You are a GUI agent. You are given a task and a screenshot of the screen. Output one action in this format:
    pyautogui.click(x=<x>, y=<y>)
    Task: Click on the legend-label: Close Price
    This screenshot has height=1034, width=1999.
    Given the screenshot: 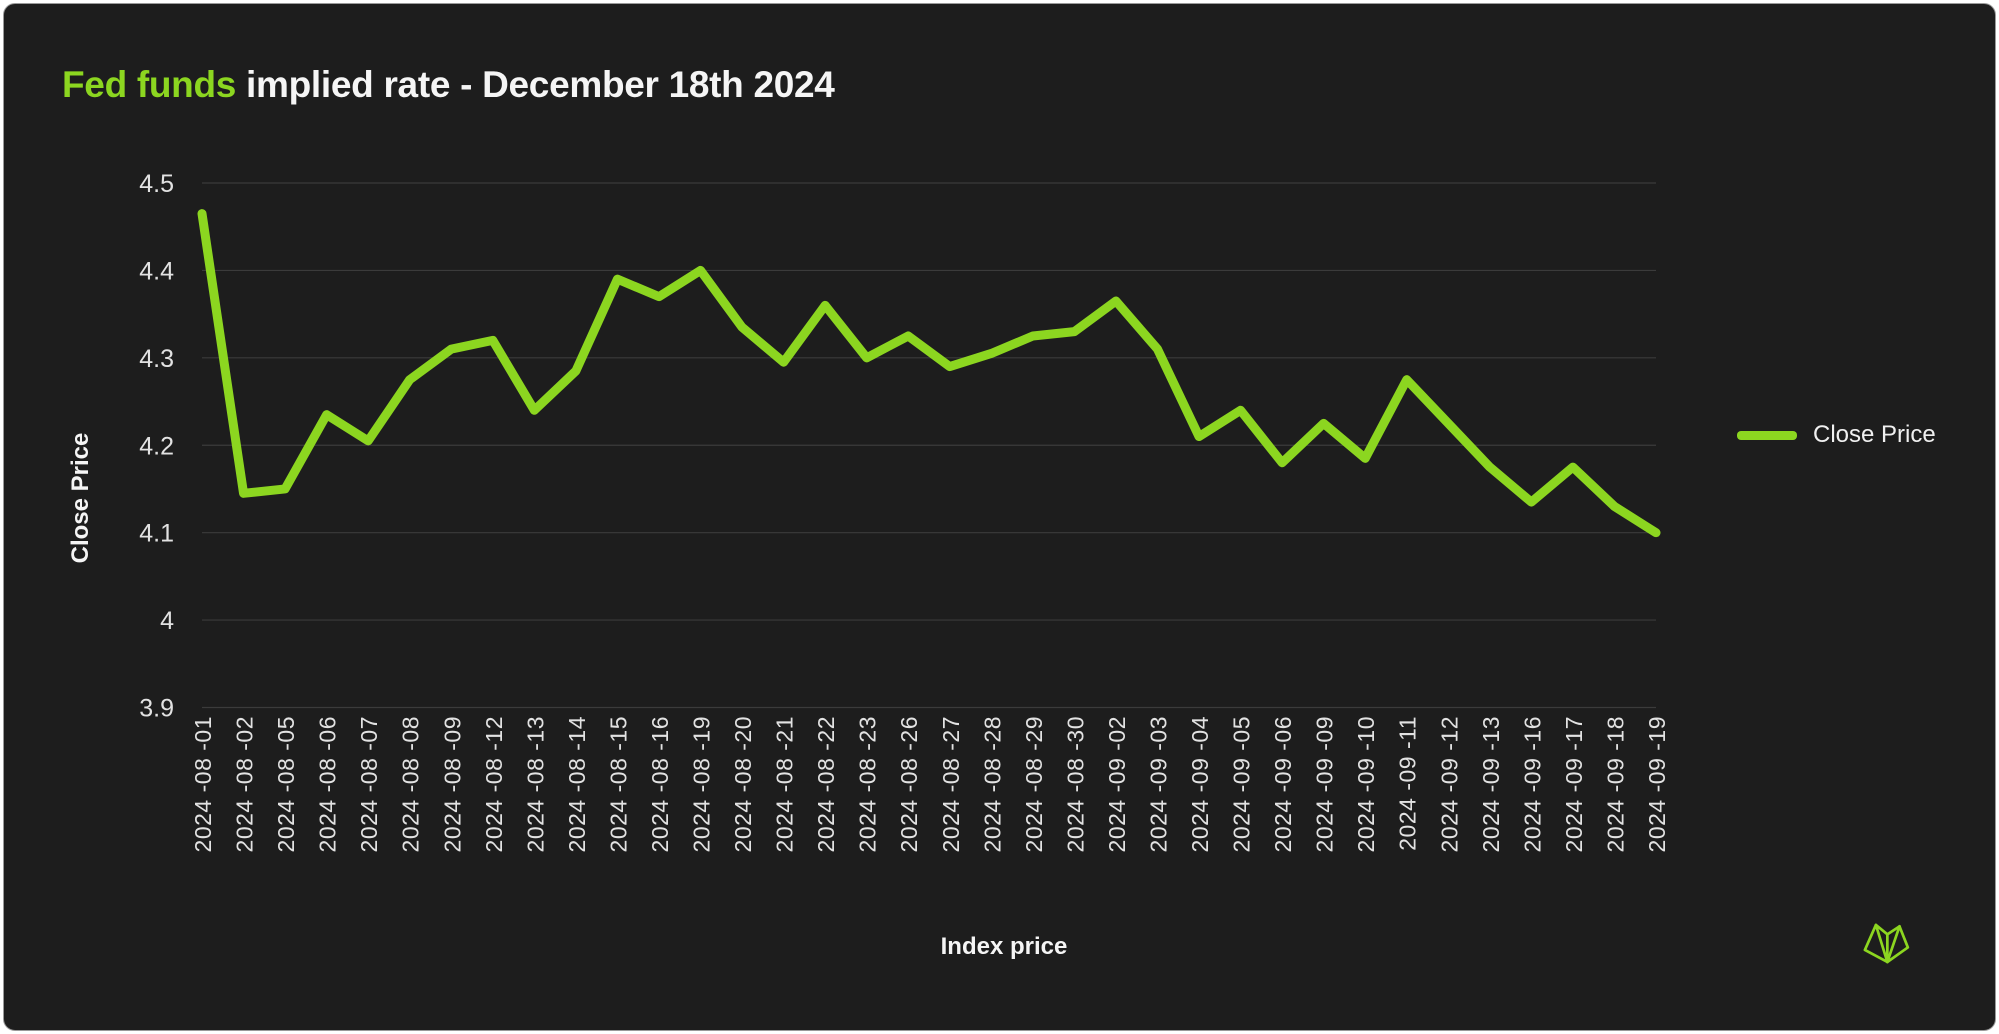 What is the action you would take?
    pyautogui.click(x=1874, y=434)
    